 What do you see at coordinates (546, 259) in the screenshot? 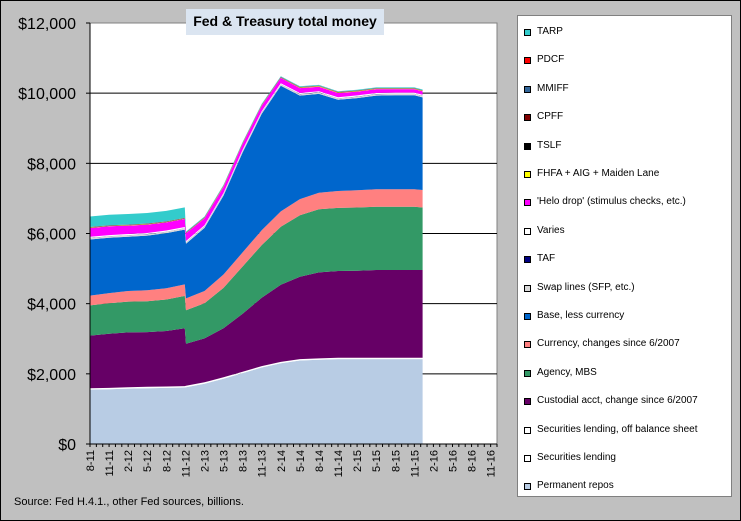
I see `legend-label: TAF` at bounding box center [546, 259].